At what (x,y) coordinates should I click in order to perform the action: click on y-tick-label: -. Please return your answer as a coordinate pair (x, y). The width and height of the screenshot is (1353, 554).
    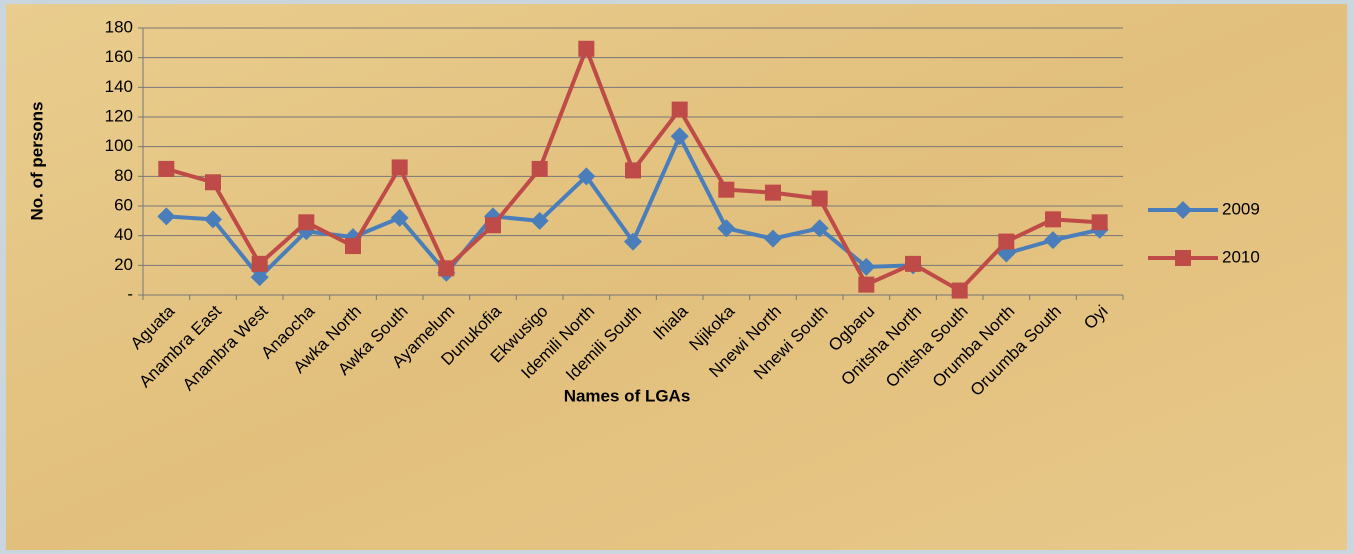
    Looking at the image, I should click on (130, 293).